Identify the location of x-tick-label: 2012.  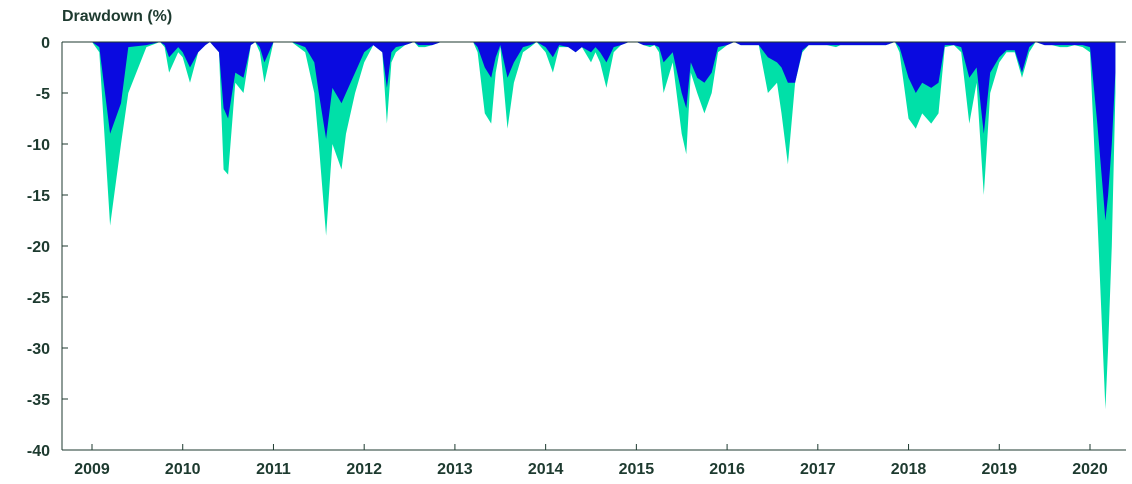
(364, 469).